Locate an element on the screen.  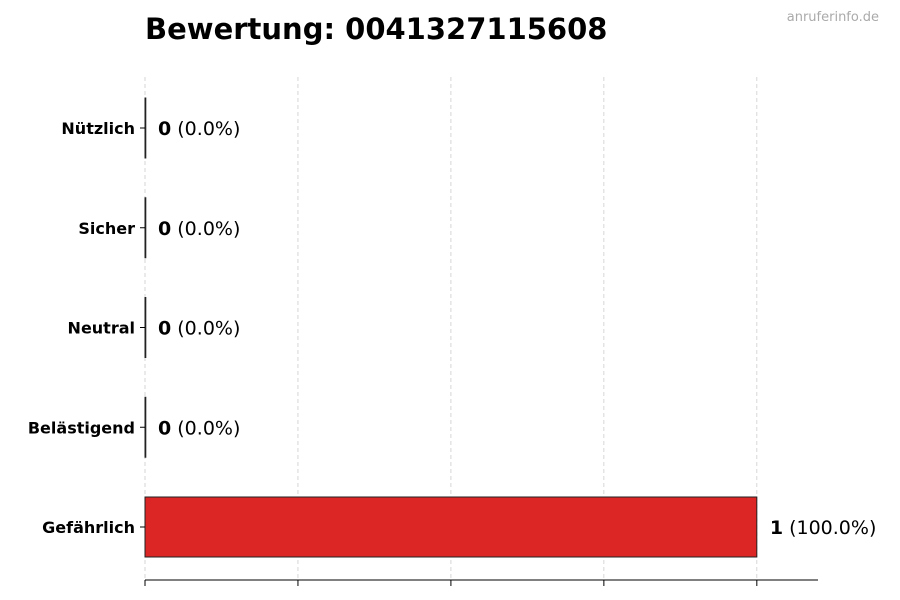
data-label: 1 (100.0%) is located at coordinates (823, 528).